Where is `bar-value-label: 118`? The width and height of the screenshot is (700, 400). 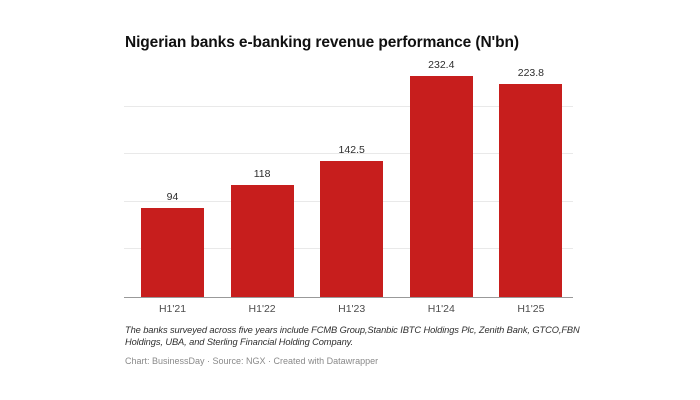
bar-value-label: 118 is located at coordinates (262, 173).